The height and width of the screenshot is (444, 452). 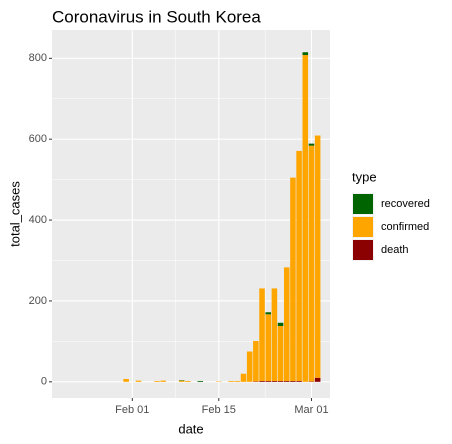 What do you see at coordinates (364, 176) in the screenshot?
I see `legend-title: type` at bounding box center [364, 176].